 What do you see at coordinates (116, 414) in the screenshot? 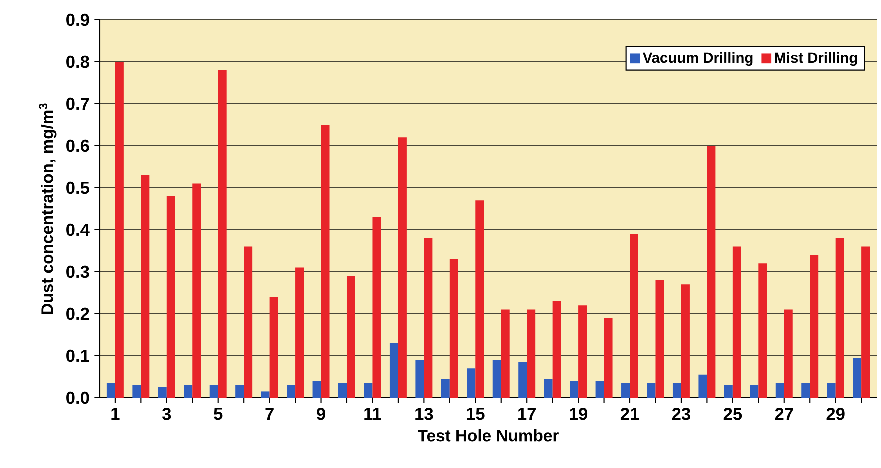
I see `x-tick-label: 1` at bounding box center [116, 414].